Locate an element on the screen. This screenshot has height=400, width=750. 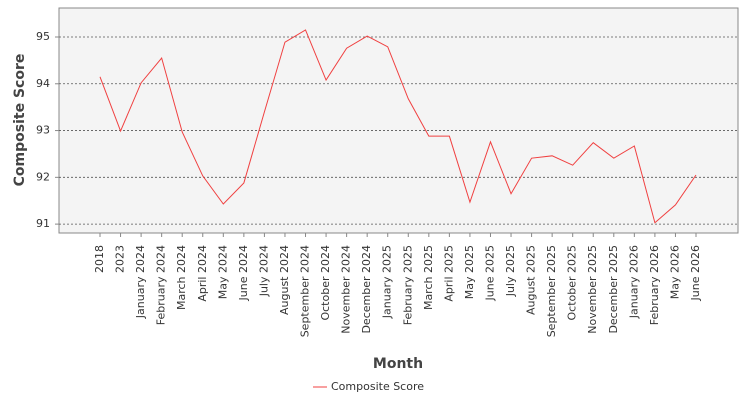
x-tick-label: November 2025 is located at coordinates (592, 289).